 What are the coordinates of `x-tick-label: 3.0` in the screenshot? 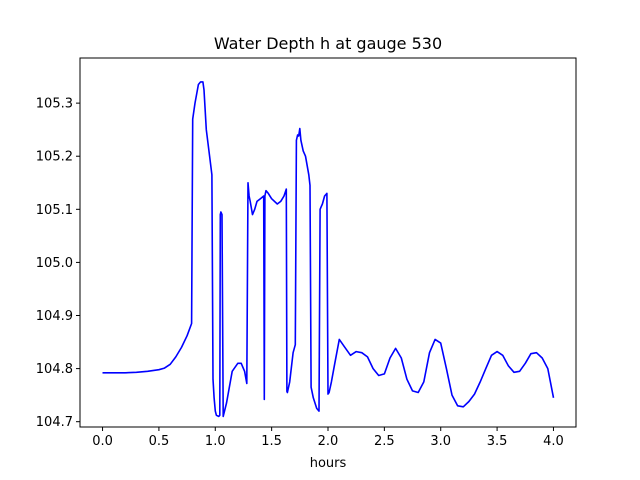 It's located at (440, 441).